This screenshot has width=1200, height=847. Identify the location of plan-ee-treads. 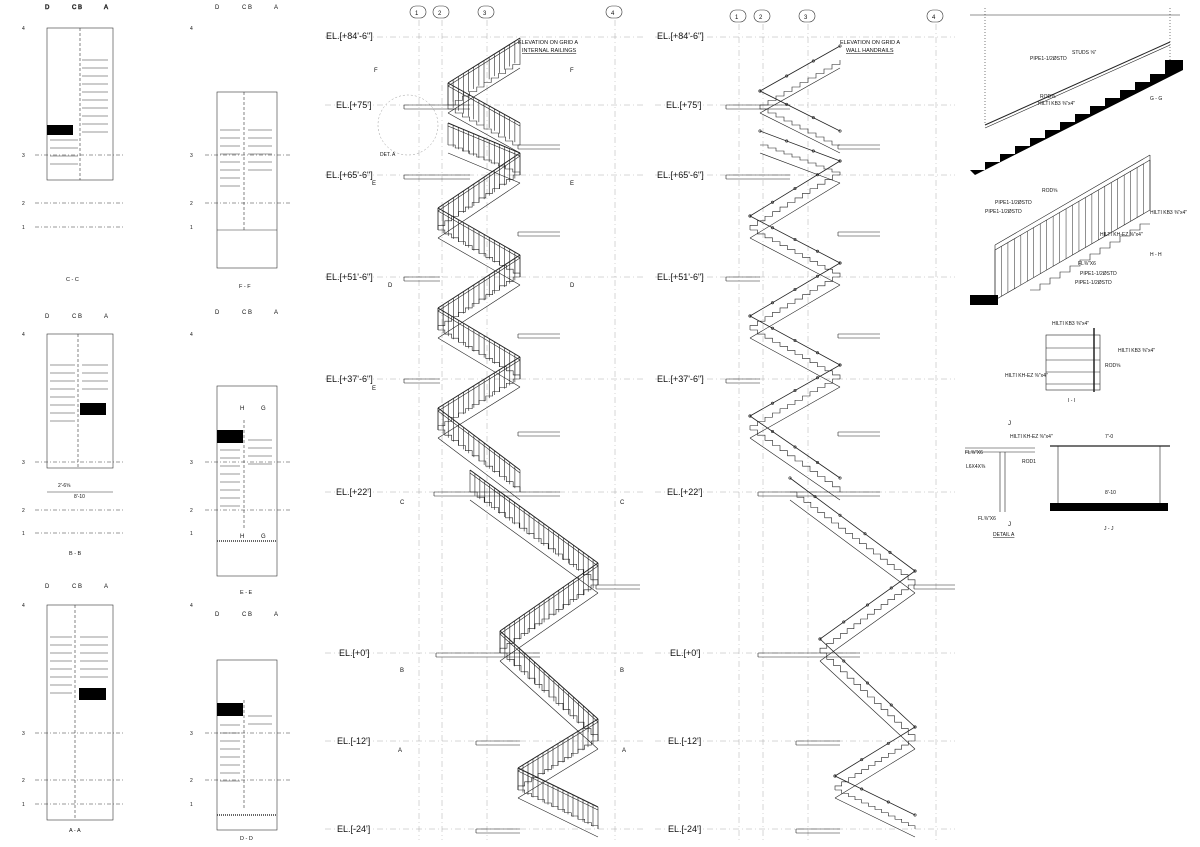
(246, 473).